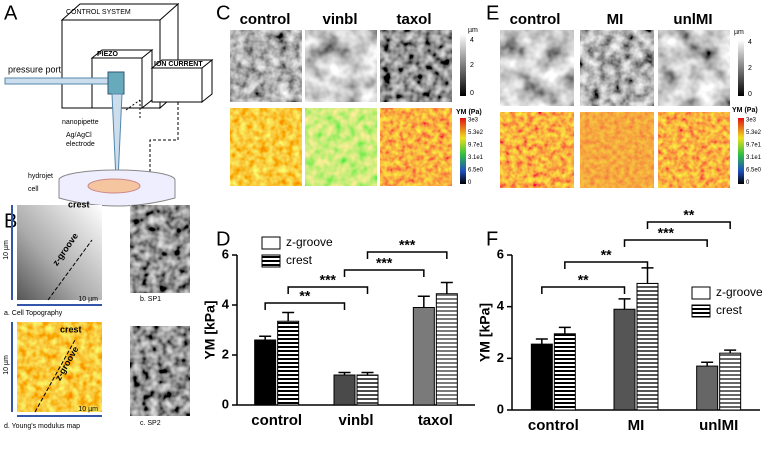 The width and height of the screenshot is (762, 450). Describe the element at coordinates (33, 189) in the screenshot. I see `label: cell` at that location.